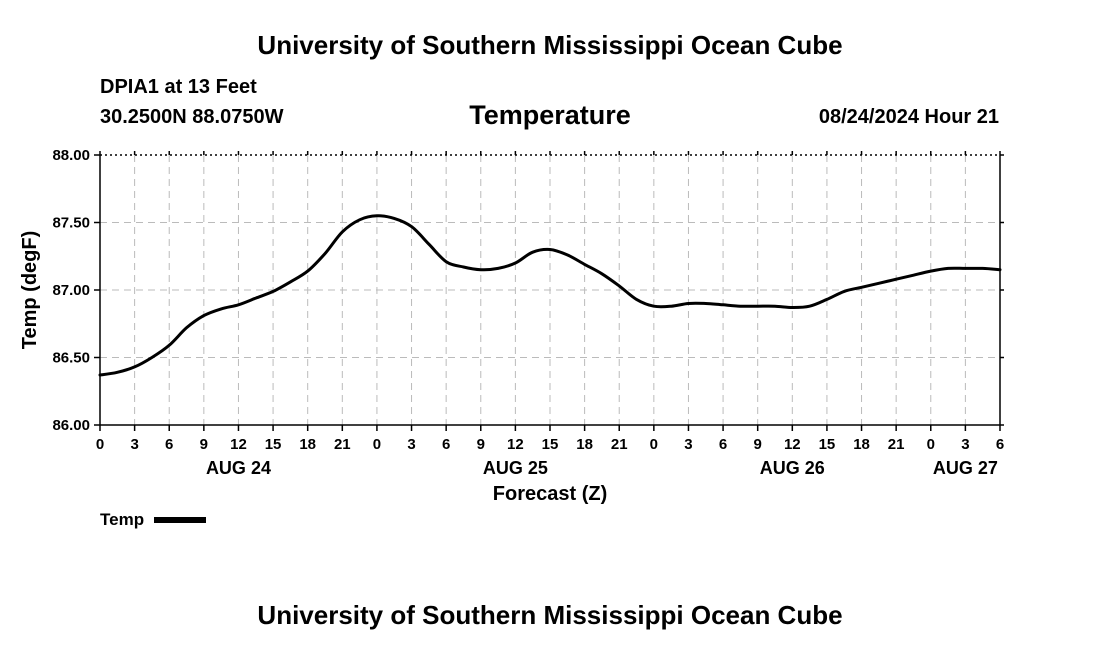 The width and height of the screenshot is (1100, 650). What do you see at coordinates (30, 290) in the screenshot?
I see `y-axis-title: Temp (degF)` at bounding box center [30, 290].